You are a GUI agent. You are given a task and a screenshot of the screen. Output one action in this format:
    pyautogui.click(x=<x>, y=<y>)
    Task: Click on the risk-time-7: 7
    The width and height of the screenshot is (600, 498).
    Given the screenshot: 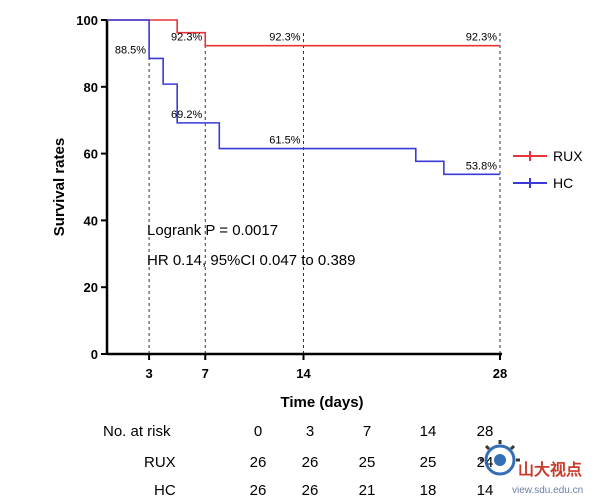 What is the action you would take?
    pyautogui.click(x=367, y=431)
    